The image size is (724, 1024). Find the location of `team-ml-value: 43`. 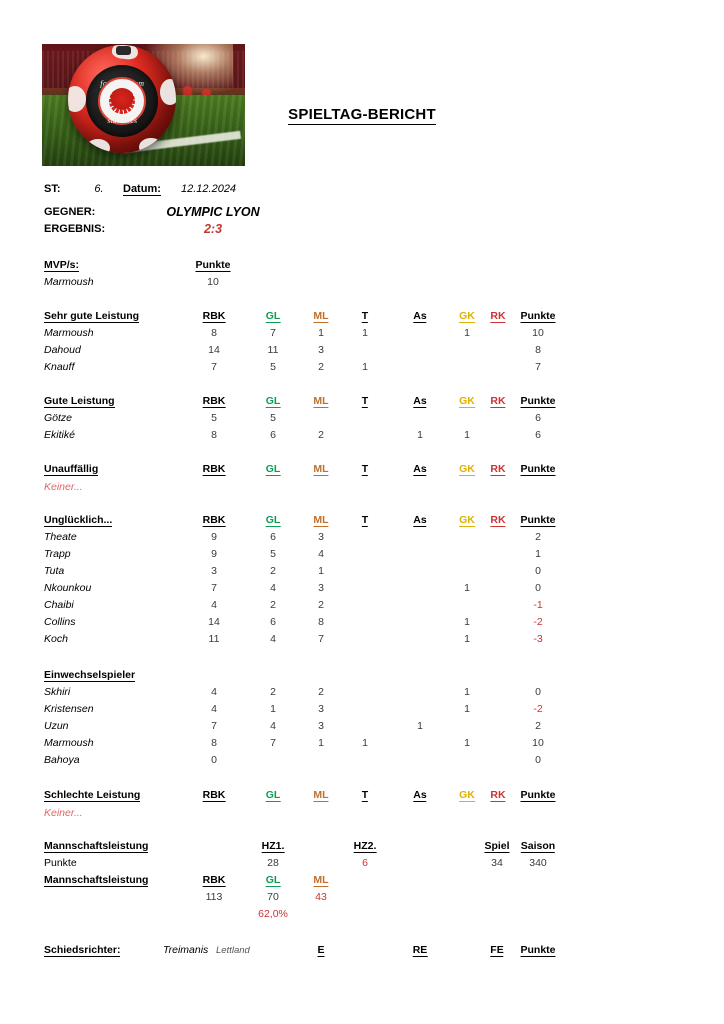

team-ml-value: 43 is located at coordinates (321, 897).